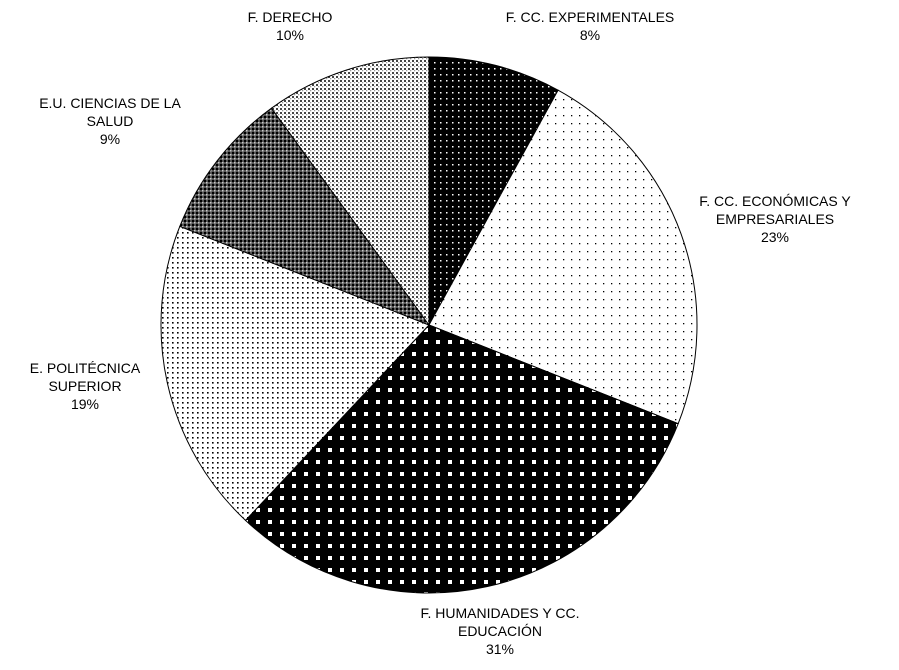 The width and height of the screenshot is (899, 670). Describe the element at coordinates (500, 622) in the screenshot. I see `category-label: F. HUMANIDADES Y CC. EDUCACIÓN` at that location.